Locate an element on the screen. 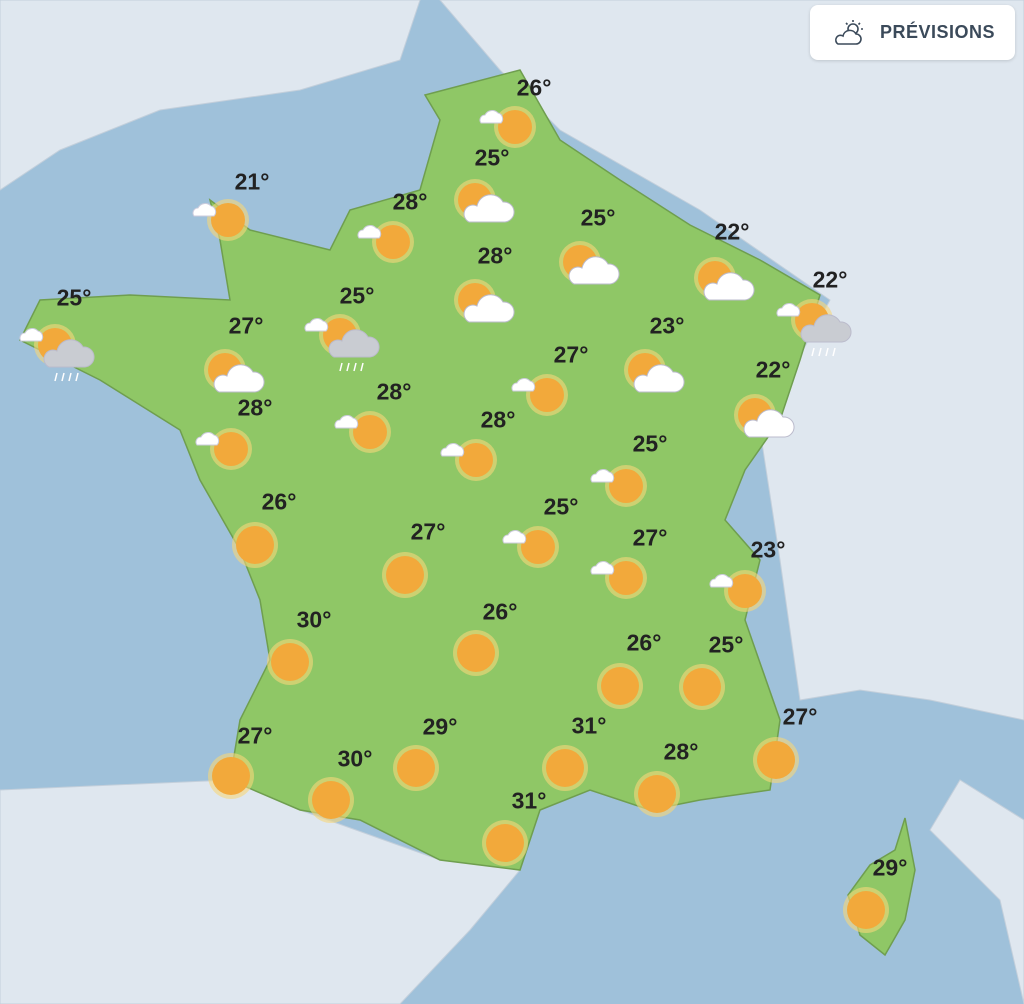 Image resolution: width=1024 pixels, height=1004 pixels. forecast-button: PRÉVISIONS is located at coordinates (912, 32).